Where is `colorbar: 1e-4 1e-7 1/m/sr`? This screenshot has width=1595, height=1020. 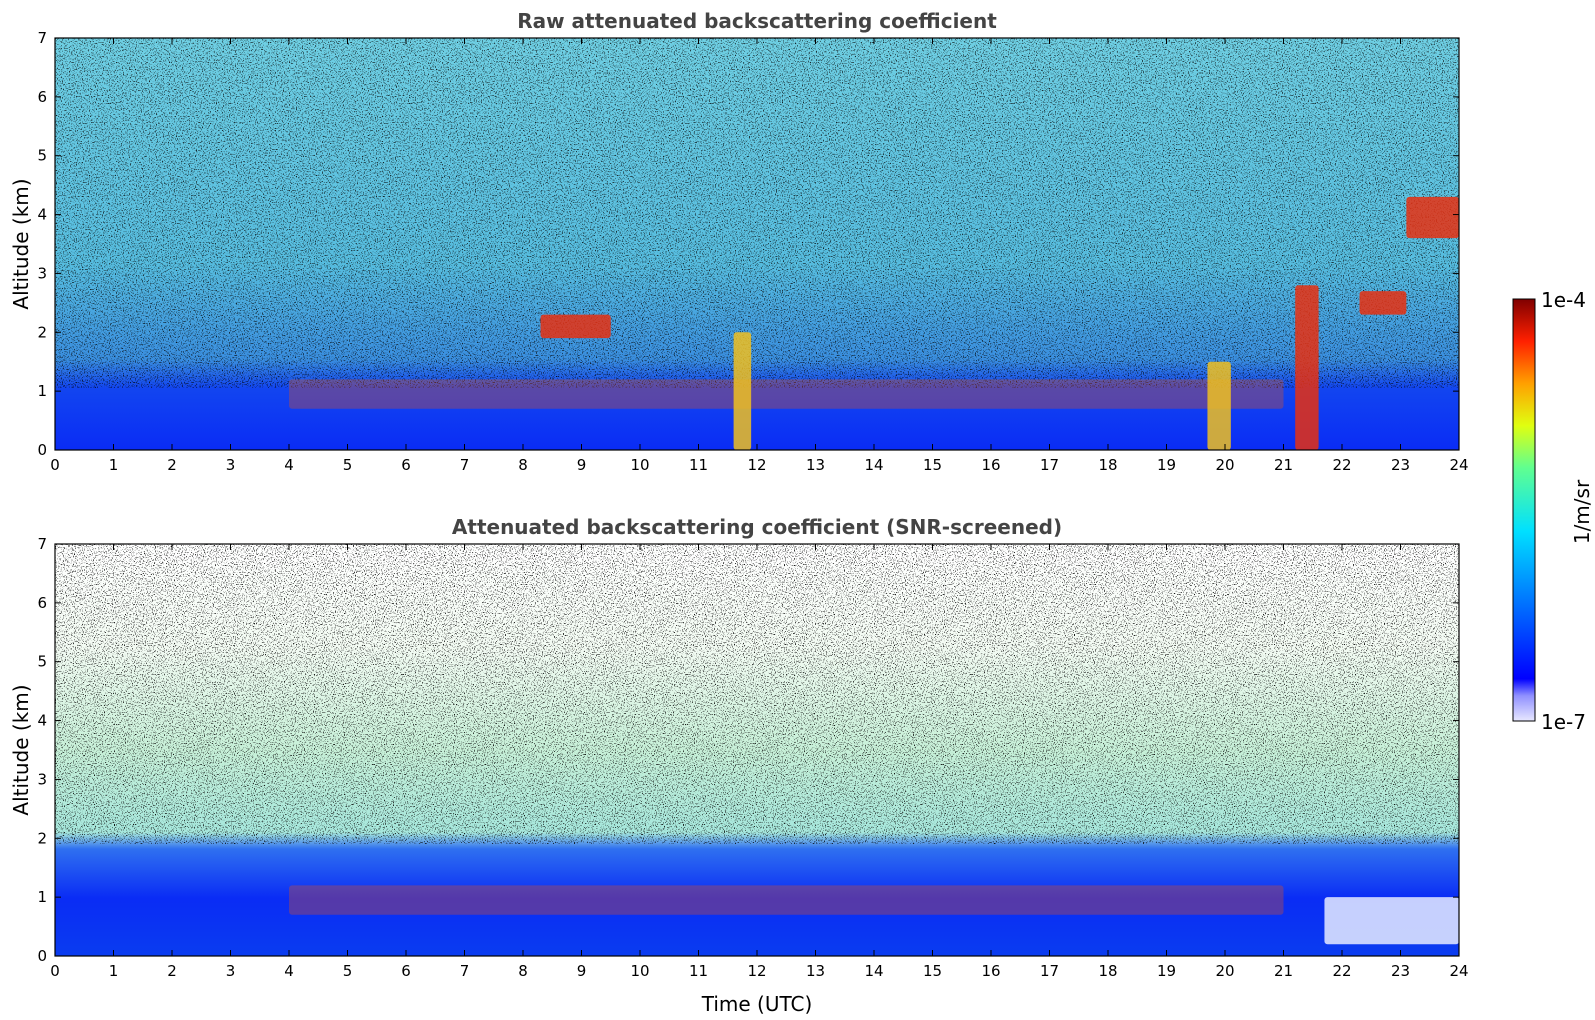 colorbar: 1e-4 1e-7 1/m/sr is located at coordinates (1553, 511).